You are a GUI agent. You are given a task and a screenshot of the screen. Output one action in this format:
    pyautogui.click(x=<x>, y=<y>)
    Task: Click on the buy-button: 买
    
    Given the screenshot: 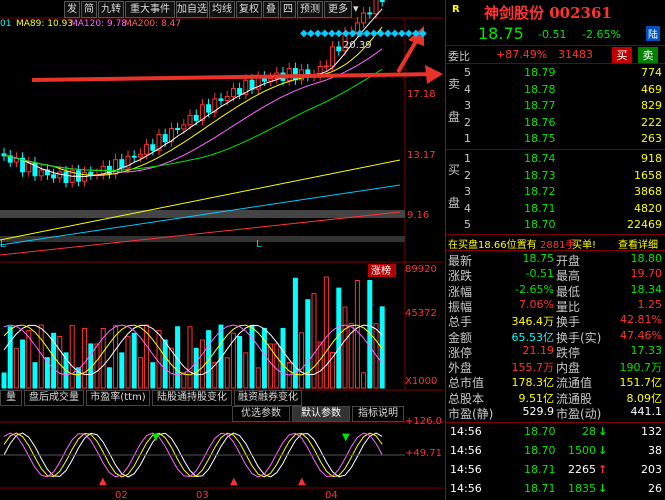 What is the action you would take?
    pyautogui.click(x=622, y=55)
    